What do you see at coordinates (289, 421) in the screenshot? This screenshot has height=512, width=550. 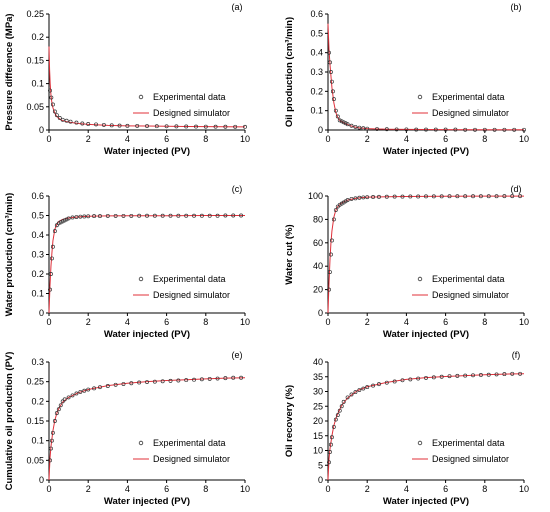 I see `y-axis-label: Oil recovery (%)` at bounding box center [289, 421].